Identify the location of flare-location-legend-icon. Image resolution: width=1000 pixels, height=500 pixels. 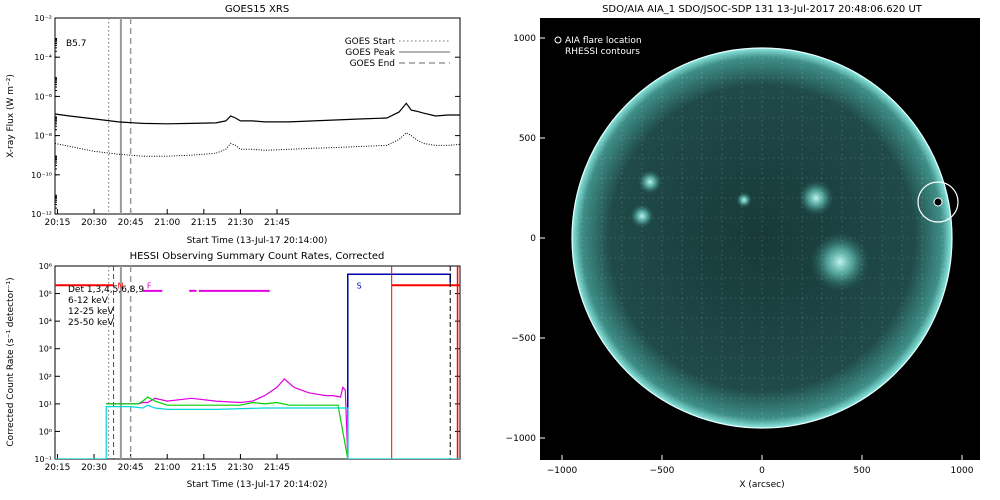
(558, 40).